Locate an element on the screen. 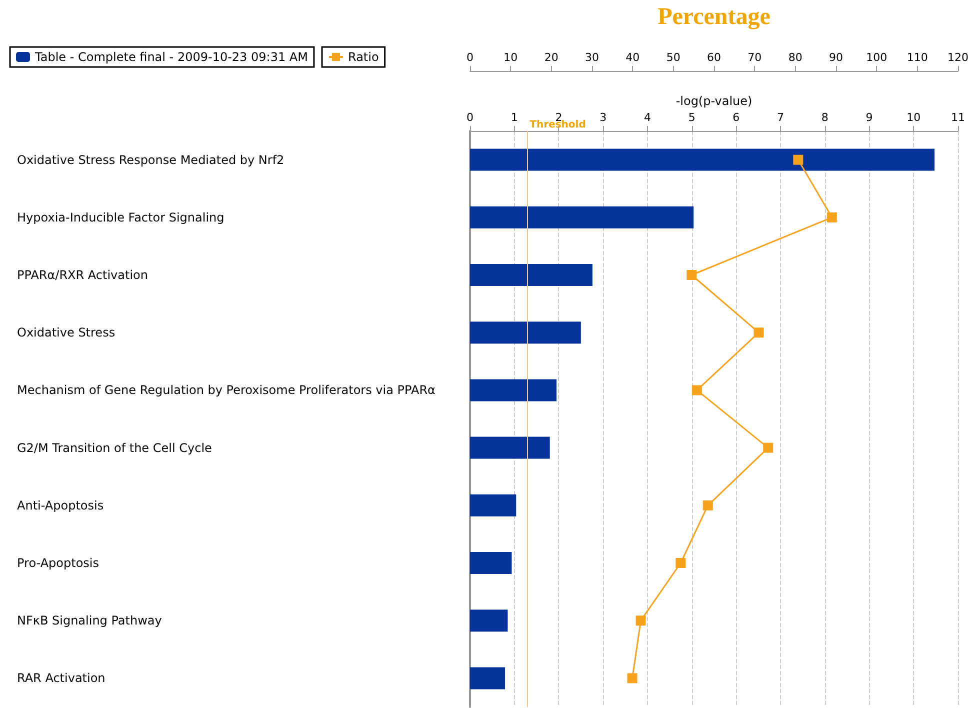  x2-tick-label: 0 is located at coordinates (470, 57).